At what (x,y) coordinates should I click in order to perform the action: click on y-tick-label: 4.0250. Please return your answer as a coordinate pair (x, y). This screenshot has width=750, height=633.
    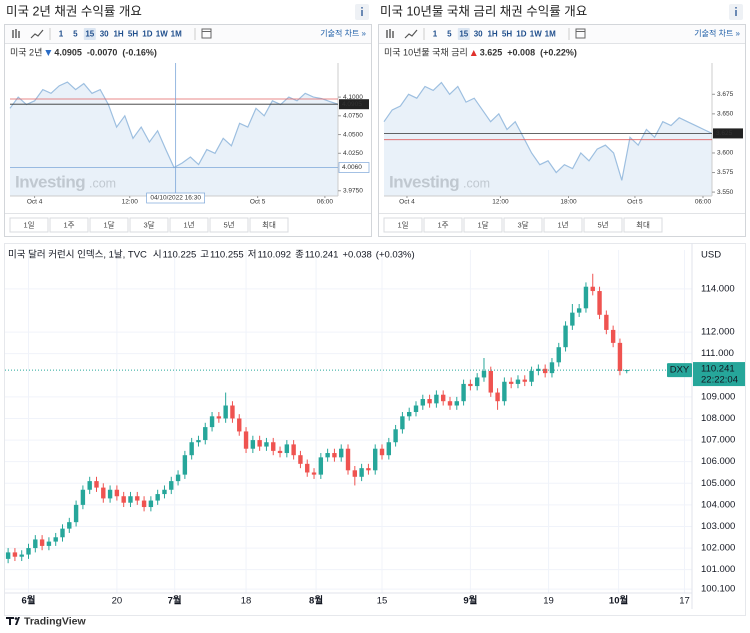
    Looking at the image, I should click on (353, 153).